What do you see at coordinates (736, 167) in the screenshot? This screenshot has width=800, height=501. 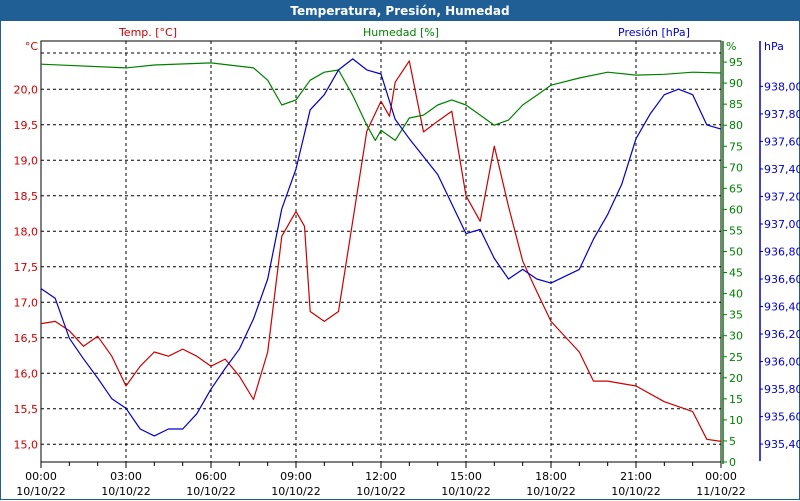 I see `humidity-tick-label: 70` at bounding box center [736, 167].